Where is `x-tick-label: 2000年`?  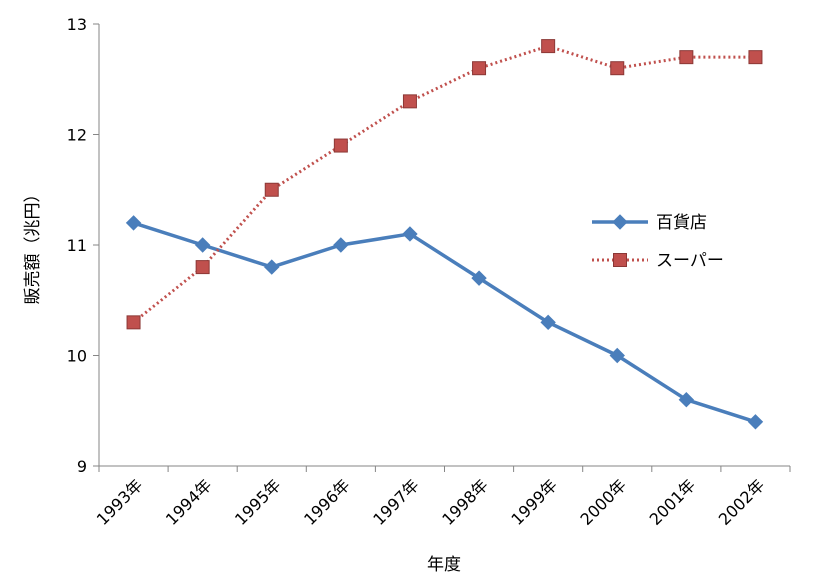 x-tick-label: 2000年 is located at coordinates (604, 502).